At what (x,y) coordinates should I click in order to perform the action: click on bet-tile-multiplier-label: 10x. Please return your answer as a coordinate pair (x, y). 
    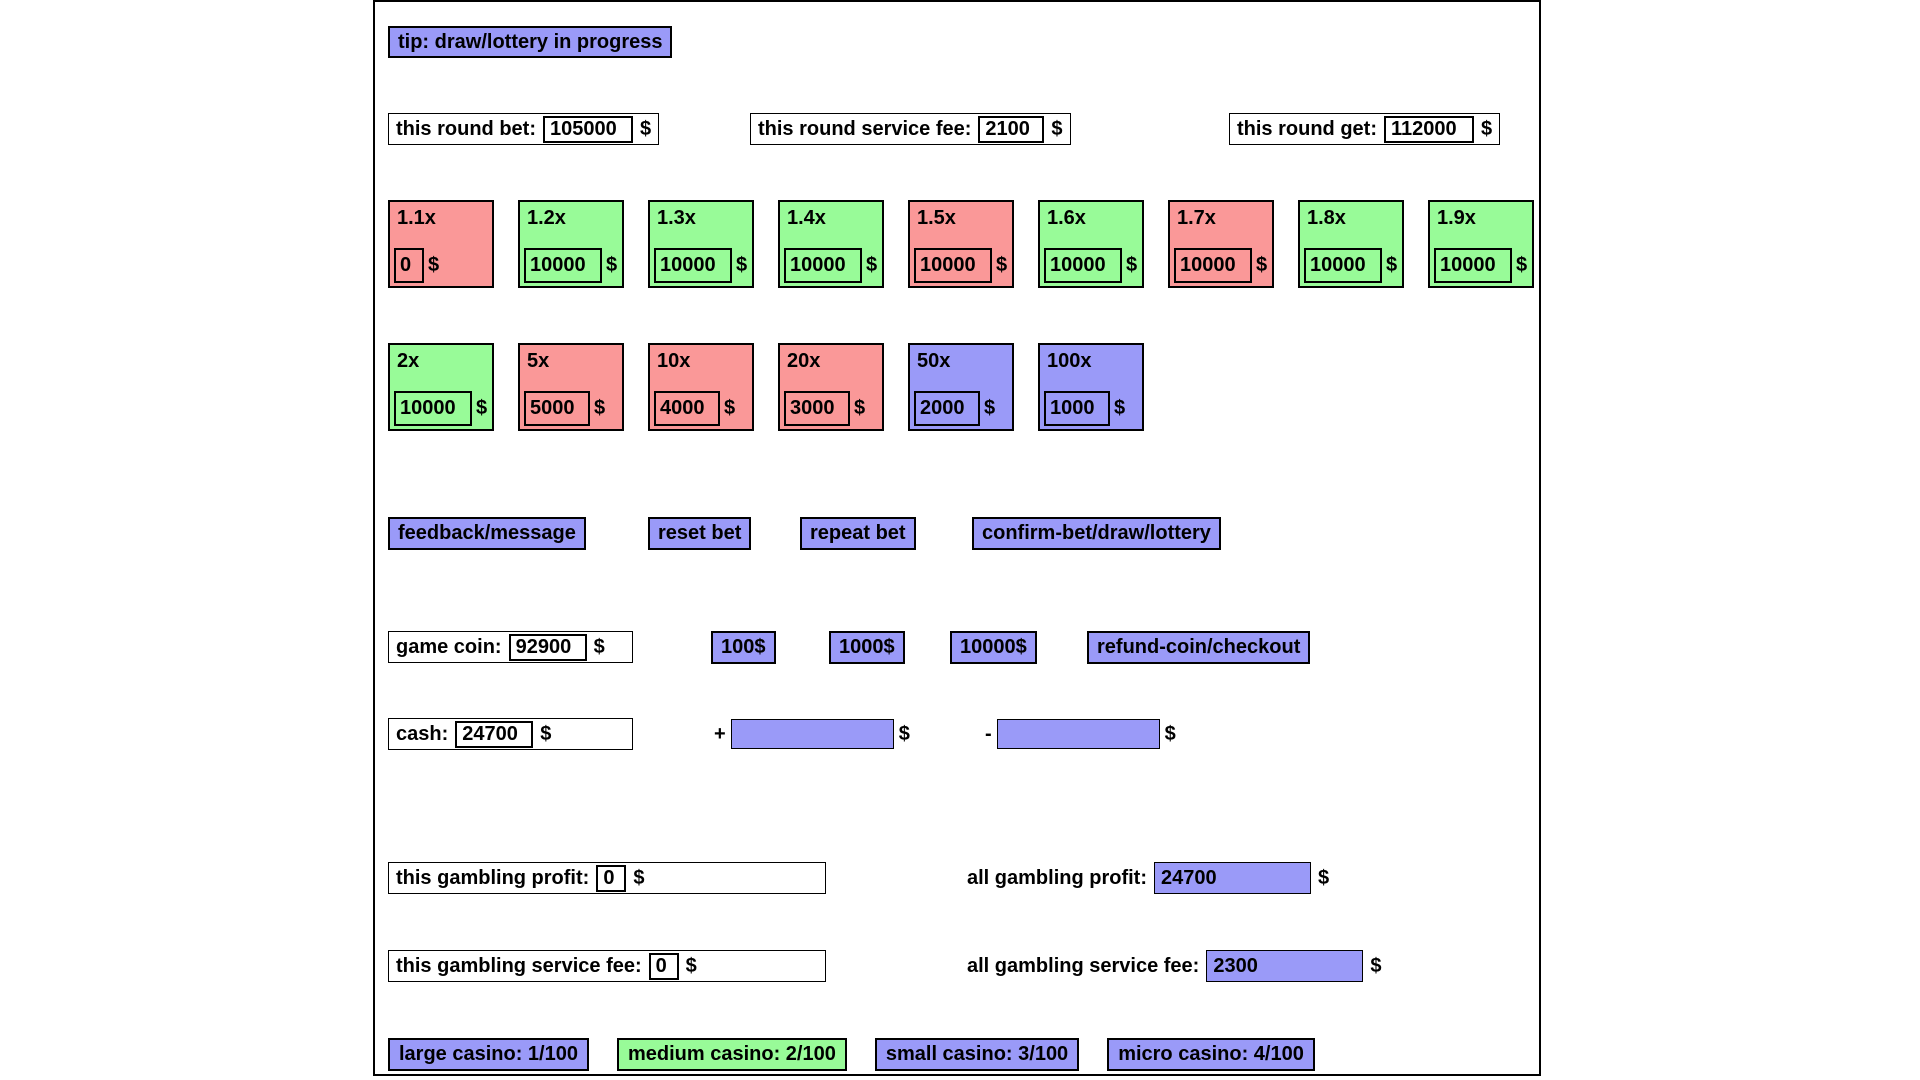
    Looking at the image, I should click on (674, 361).